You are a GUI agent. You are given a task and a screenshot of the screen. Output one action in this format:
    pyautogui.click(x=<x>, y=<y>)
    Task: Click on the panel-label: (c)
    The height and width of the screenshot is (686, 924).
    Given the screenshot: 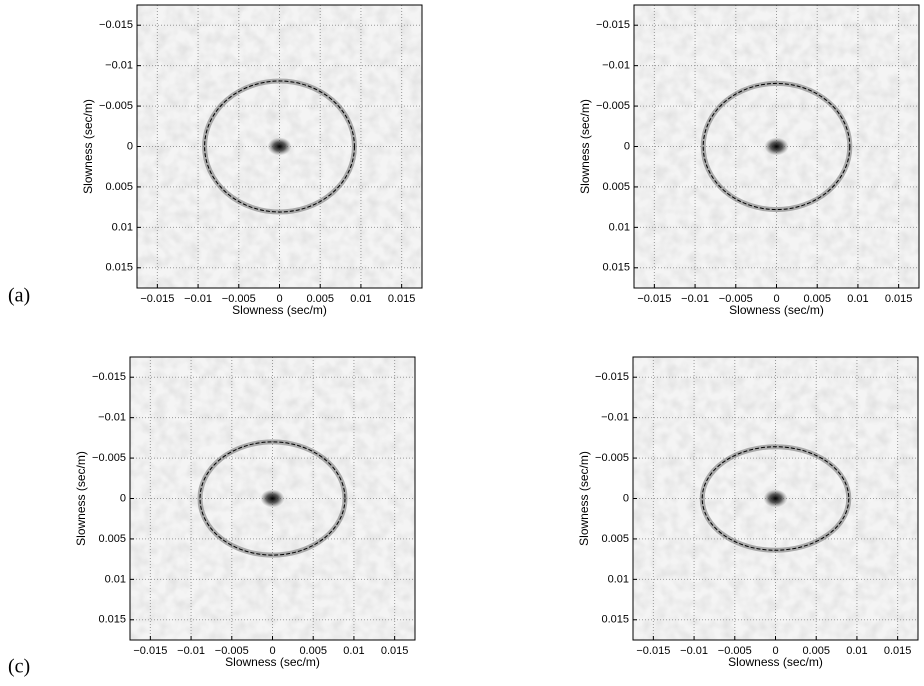 What is the action you would take?
    pyautogui.click(x=19, y=667)
    